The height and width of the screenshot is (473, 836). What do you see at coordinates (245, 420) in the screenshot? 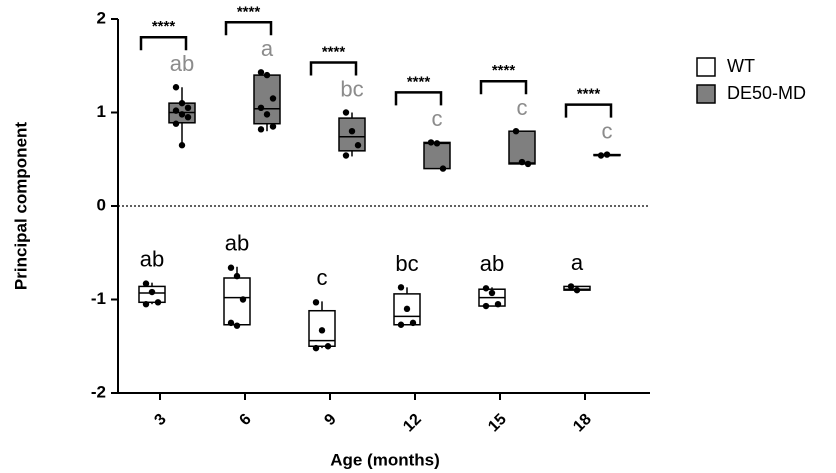
I see `x-tick-label: 6` at bounding box center [245, 420].